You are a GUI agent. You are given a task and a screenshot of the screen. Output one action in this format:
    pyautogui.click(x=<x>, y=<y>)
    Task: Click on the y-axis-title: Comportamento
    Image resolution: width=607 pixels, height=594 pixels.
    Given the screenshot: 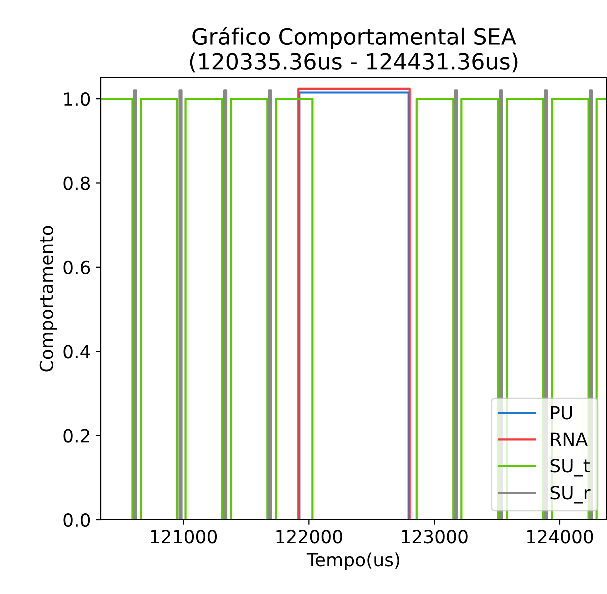 What is the action you would take?
    pyautogui.click(x=49, y=299)
    